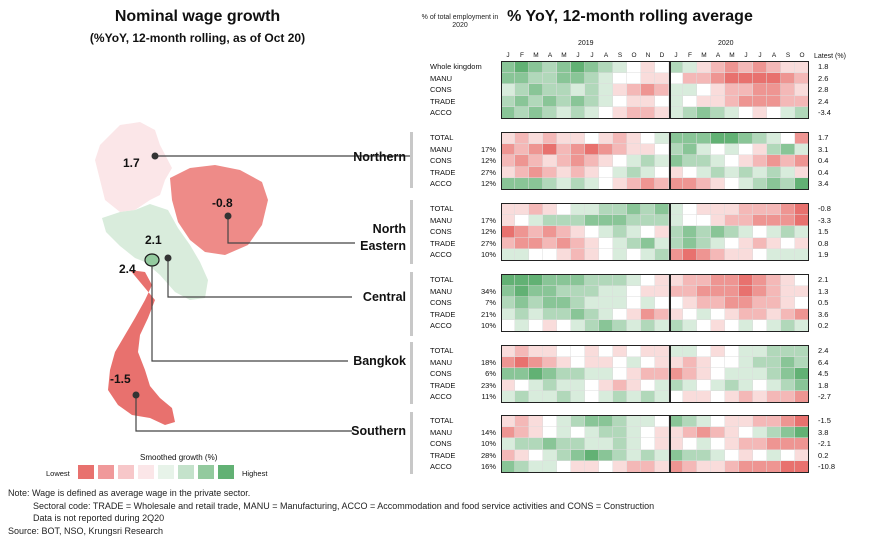  I want to click on map-region-southern, so click(141, 347).